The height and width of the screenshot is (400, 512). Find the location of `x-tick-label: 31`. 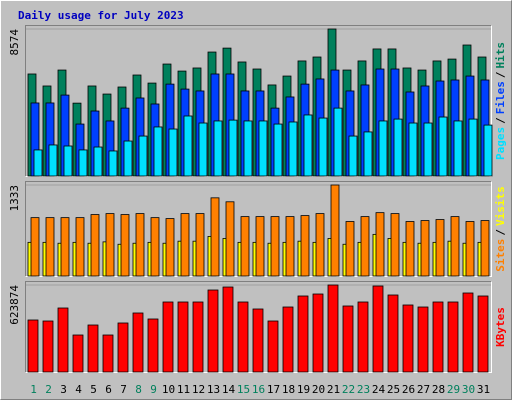

x-tick-label: 31 is located at coordinates (483, 389).